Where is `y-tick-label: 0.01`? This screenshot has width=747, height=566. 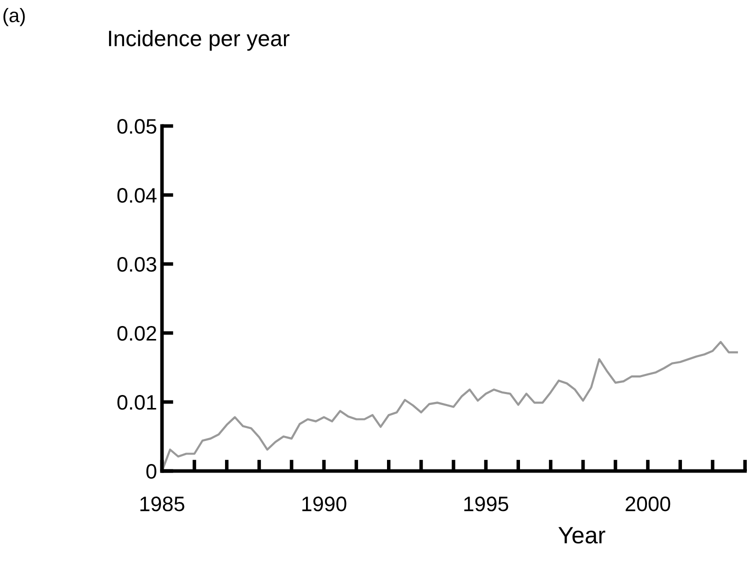
y-tick-label: 0.01 is located at coordinates (136, 402).